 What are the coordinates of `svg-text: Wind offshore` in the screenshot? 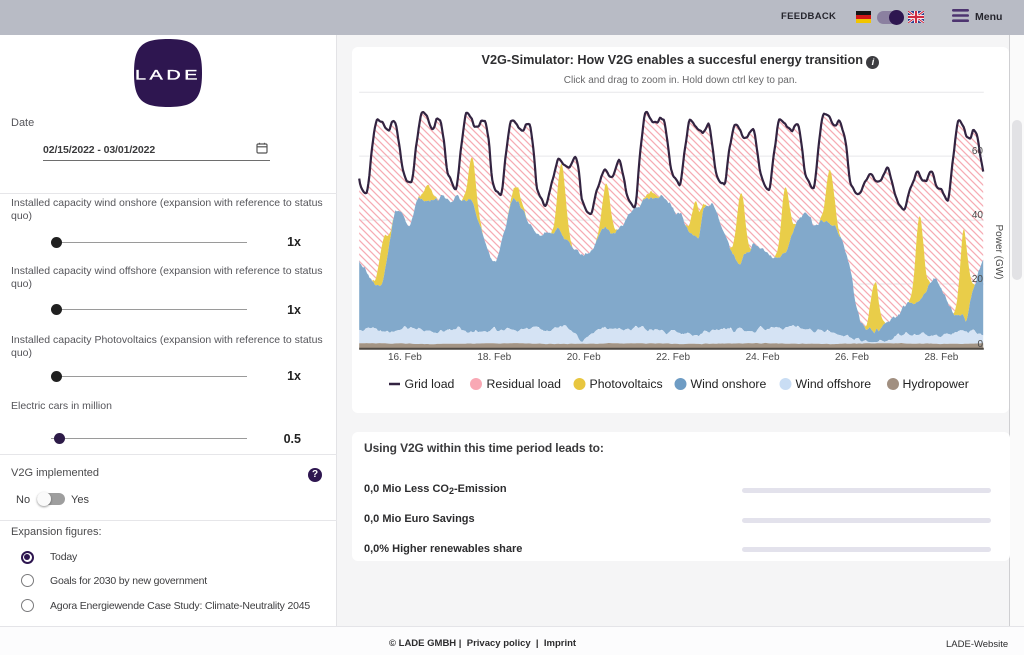 It's located at (834, 384).